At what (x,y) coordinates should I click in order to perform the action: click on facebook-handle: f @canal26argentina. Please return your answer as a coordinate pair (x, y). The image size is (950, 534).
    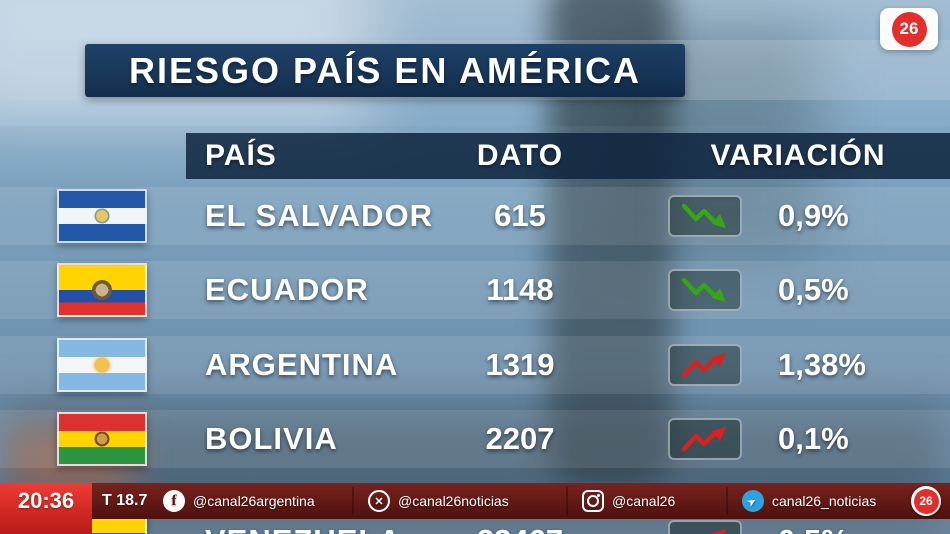
    Looking at the image, I should click on (239, 501).